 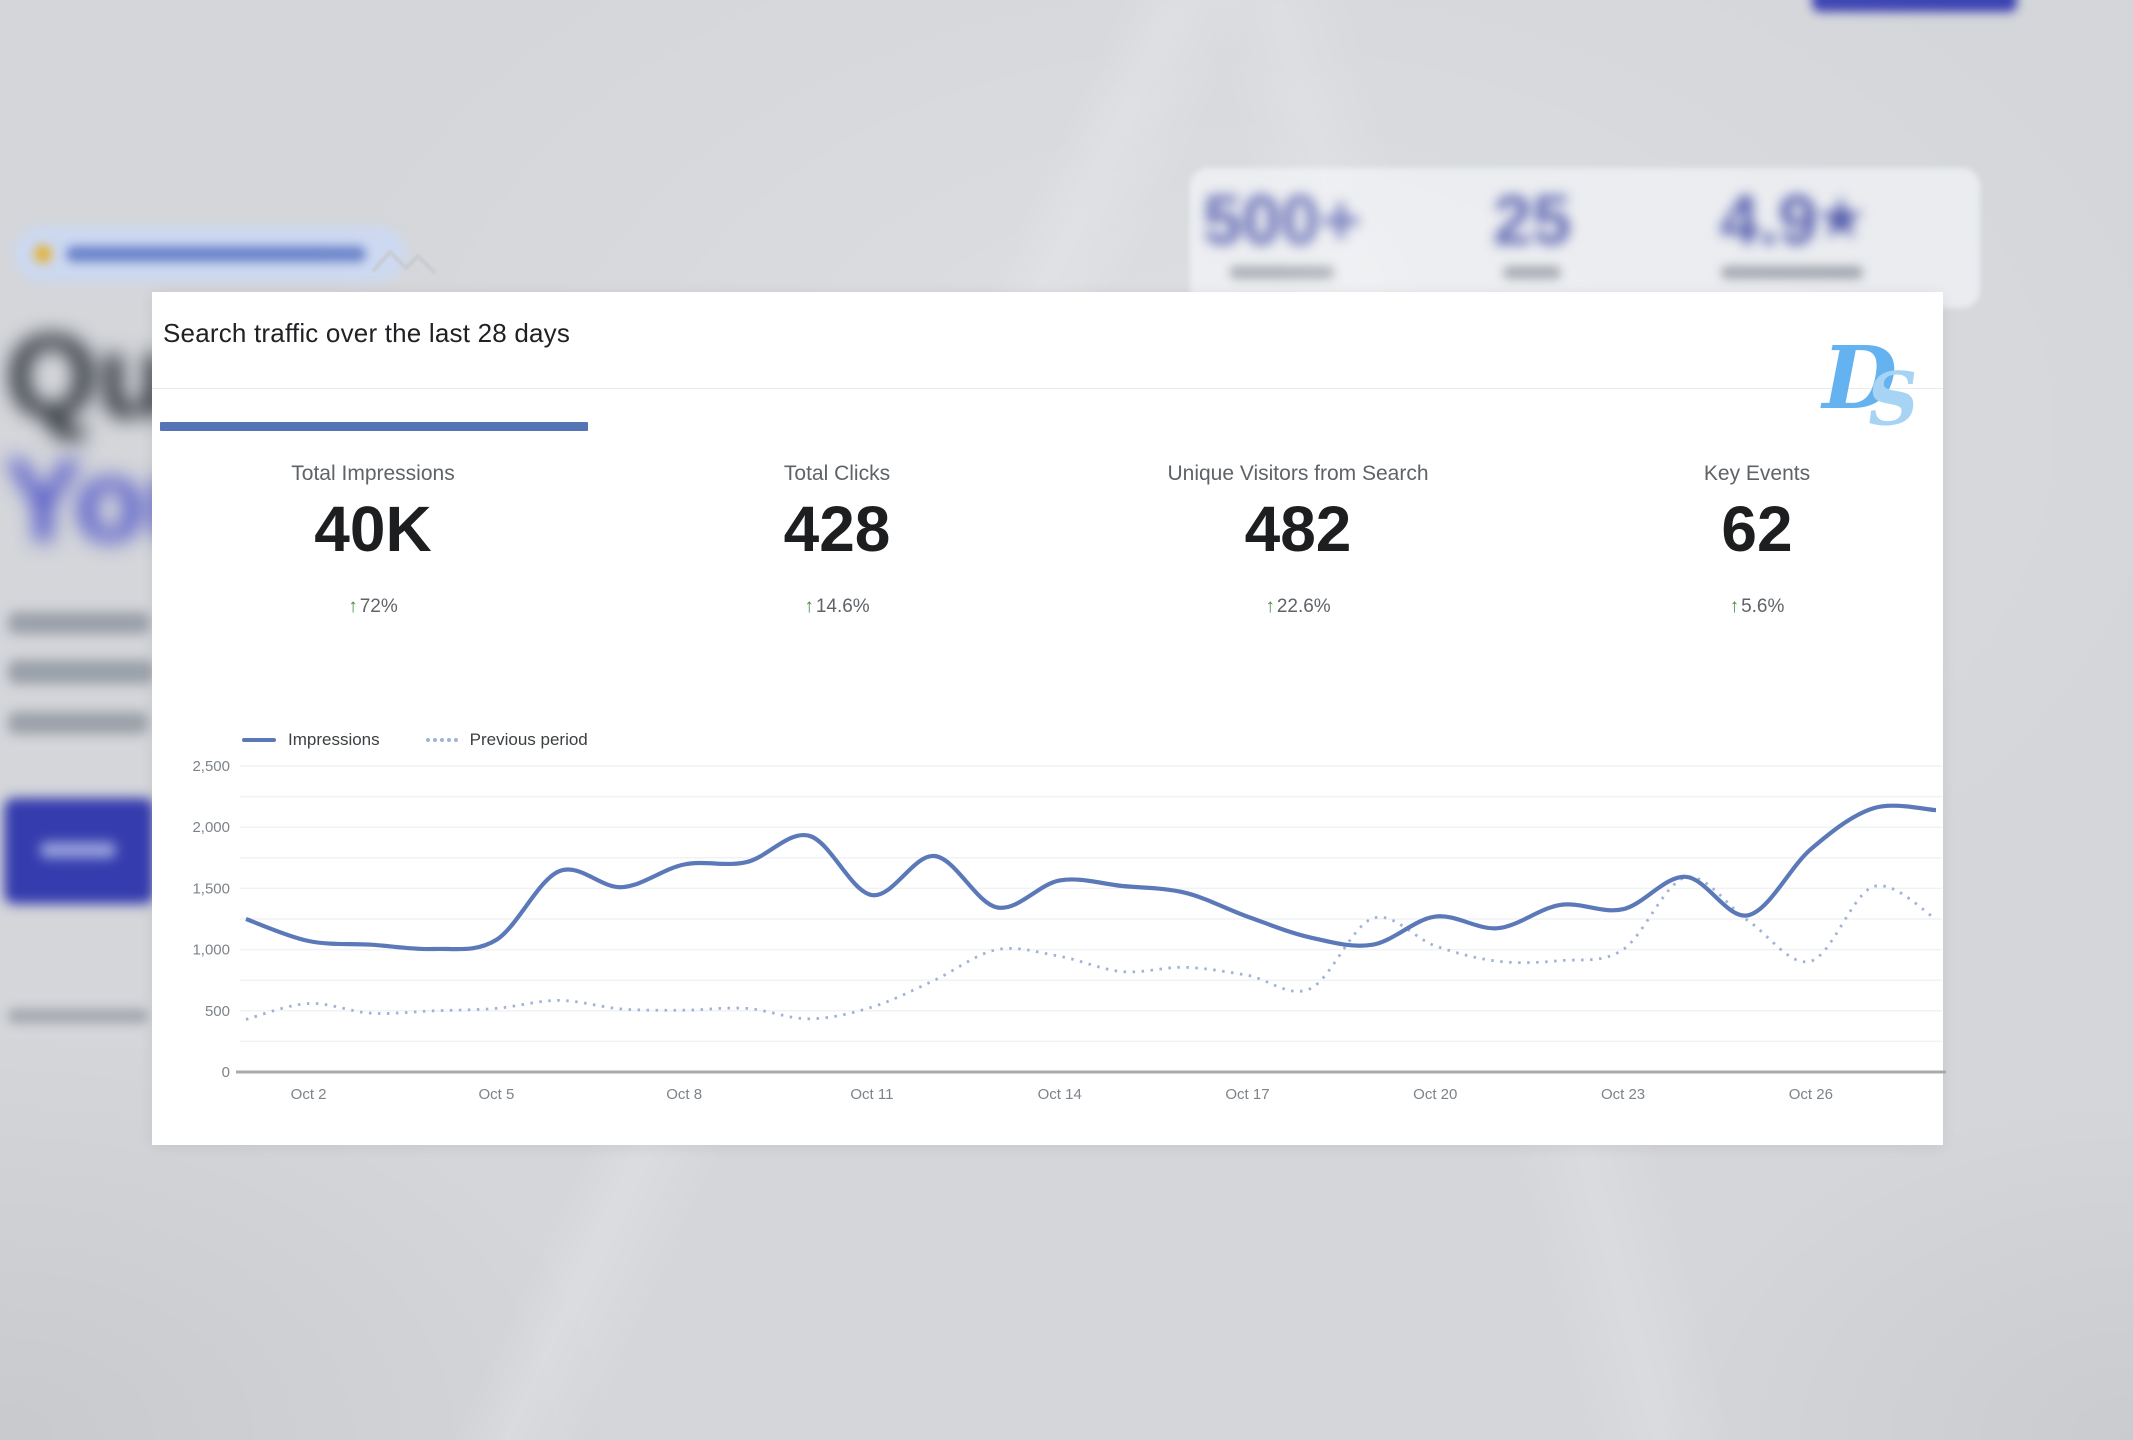 What do you see at coordinates (211, 888) in the screenshot?
I see `y-tick-label: 1,500` at bounding box center [211, 888].